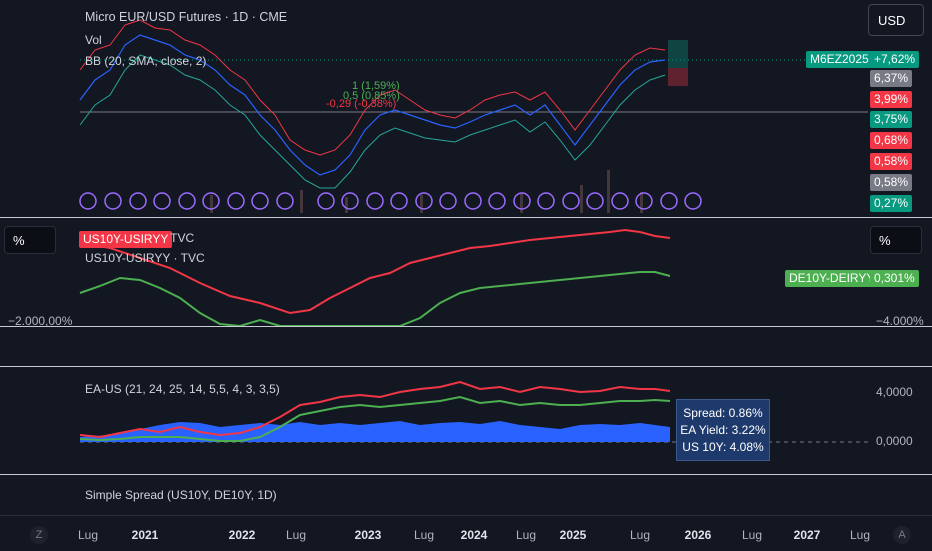 This screenshot has width=932, height=551. Describe the element at coordinates (40, 321) in the screenshot. I see `left-axis-value: −2.000,00%` at that location.